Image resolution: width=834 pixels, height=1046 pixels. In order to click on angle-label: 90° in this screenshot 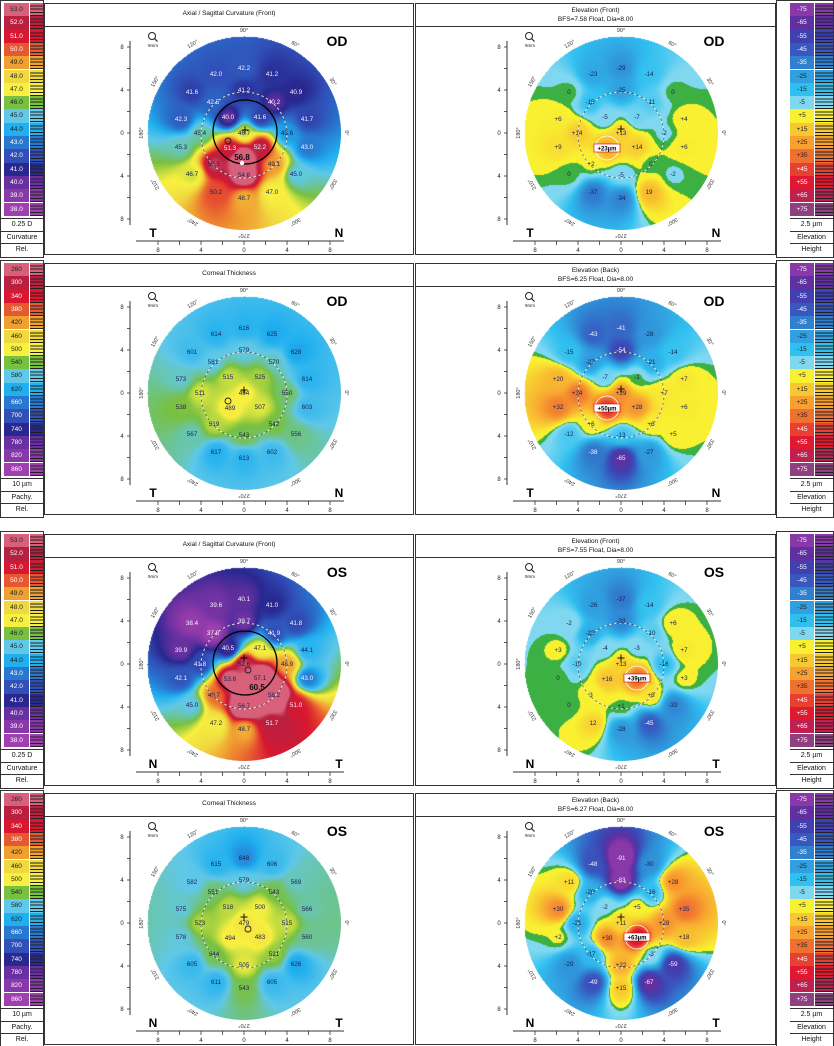, I will do `click(621, 291)`.